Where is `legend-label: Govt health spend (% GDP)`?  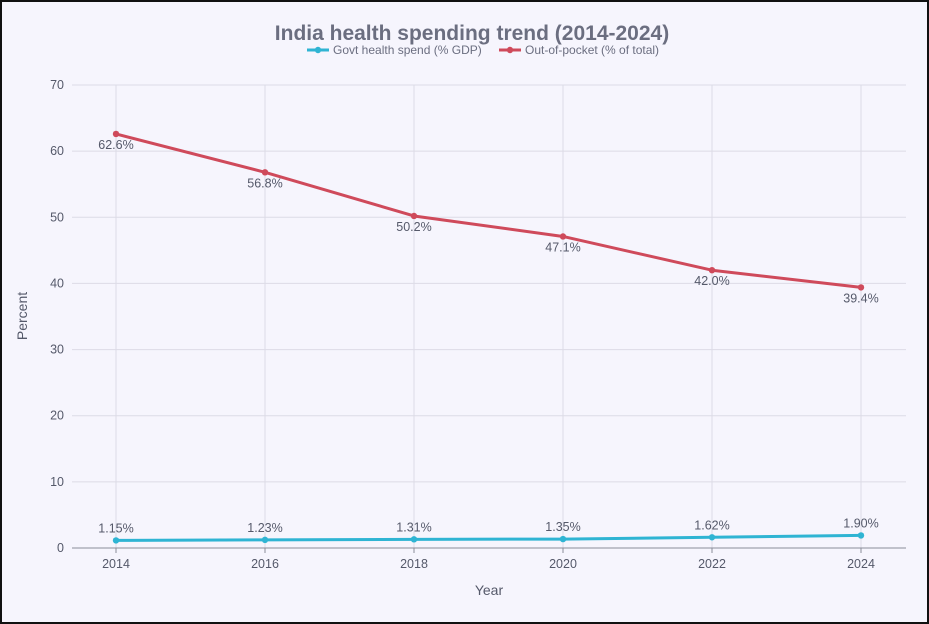
legend-label: Govt health spend (% GDP) is located at coordinates (407, 50).